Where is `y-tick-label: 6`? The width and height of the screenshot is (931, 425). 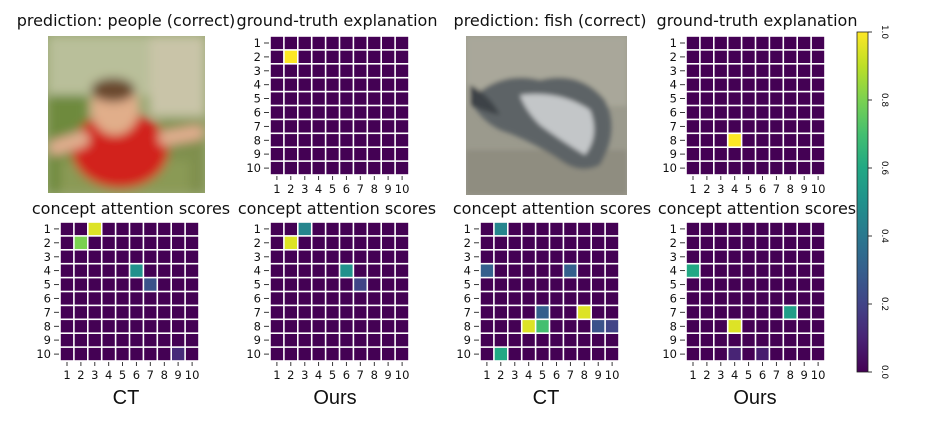 y-tick-label: 6 is located at coordinates (673, 298).